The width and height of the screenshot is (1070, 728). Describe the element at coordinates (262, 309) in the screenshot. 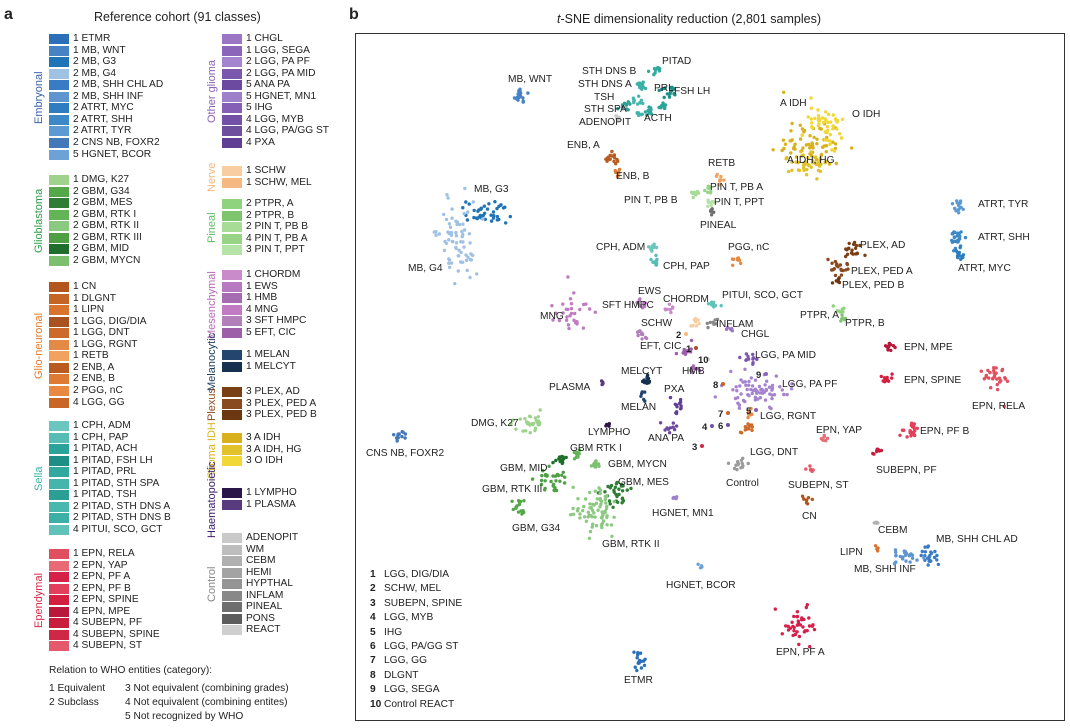

I see `legend-label: 4 MNG` at that location.